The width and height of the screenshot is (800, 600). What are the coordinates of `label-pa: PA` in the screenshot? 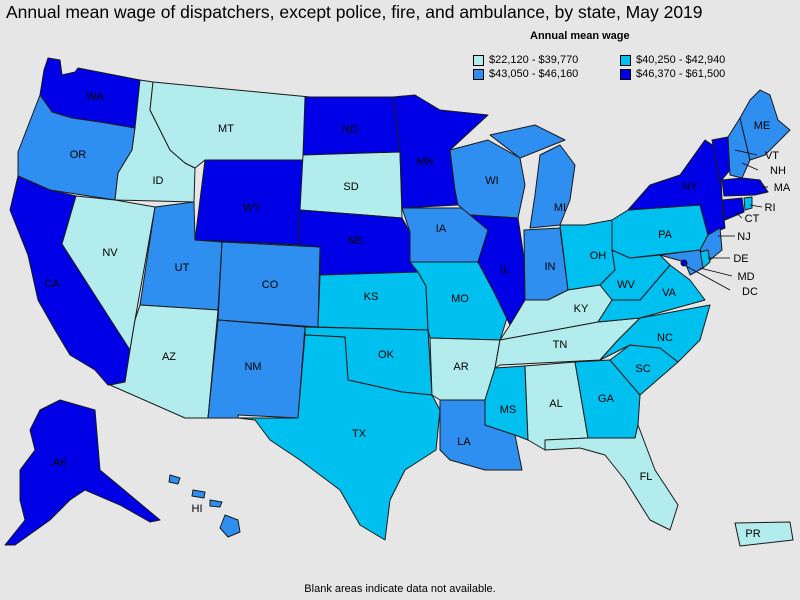 It's located at (665, 235).